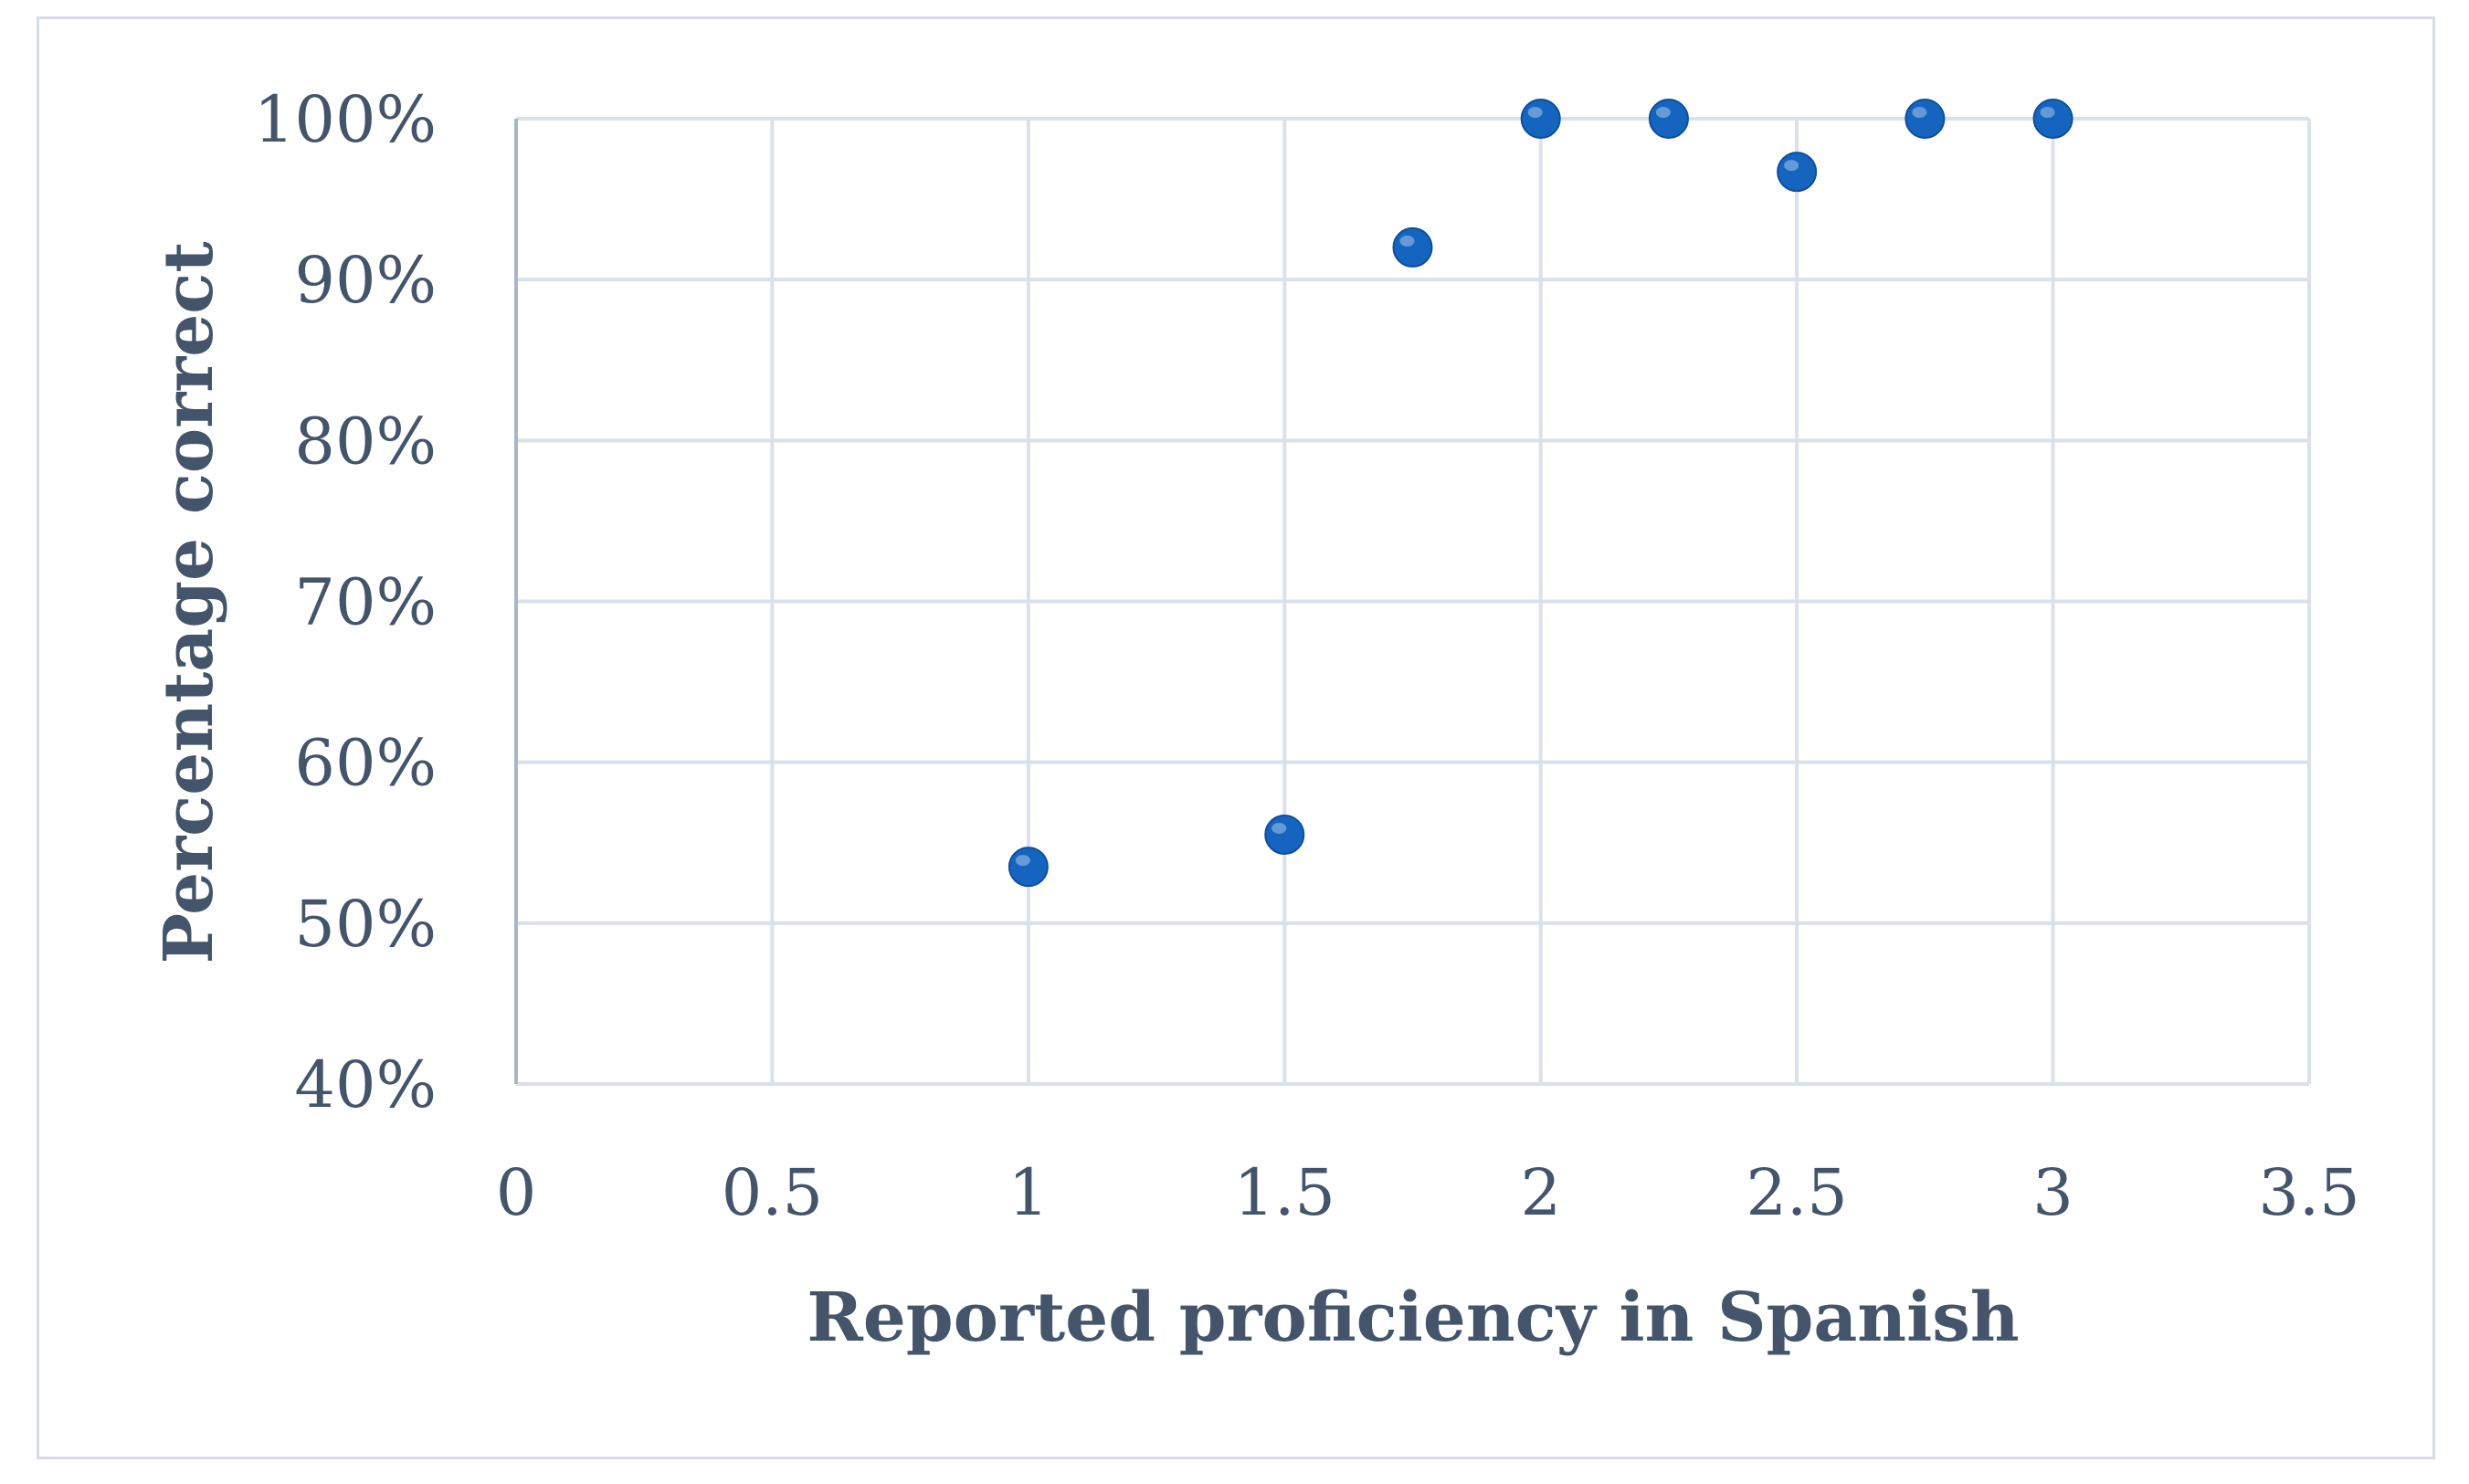 The width and height of the screenshot is (2469, 1484). What do you see at coordinates (1540, 1192) in the screenshot?
I see `x-tick-label: 2` at bounding box center [1540, 1192].